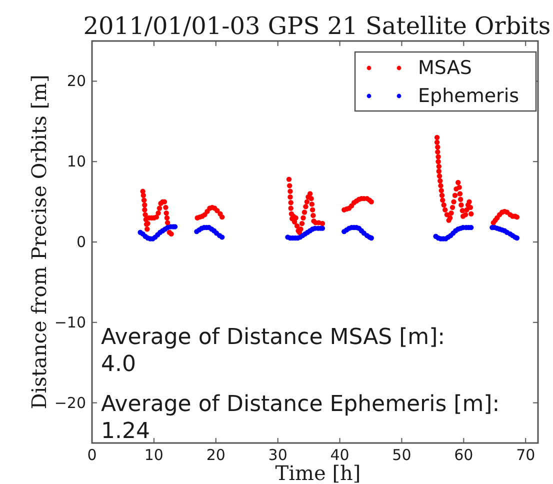  Describe the element at coordinates (318, 472) in the screenshot. I see `x-axis-title: Time [h]` at that location.